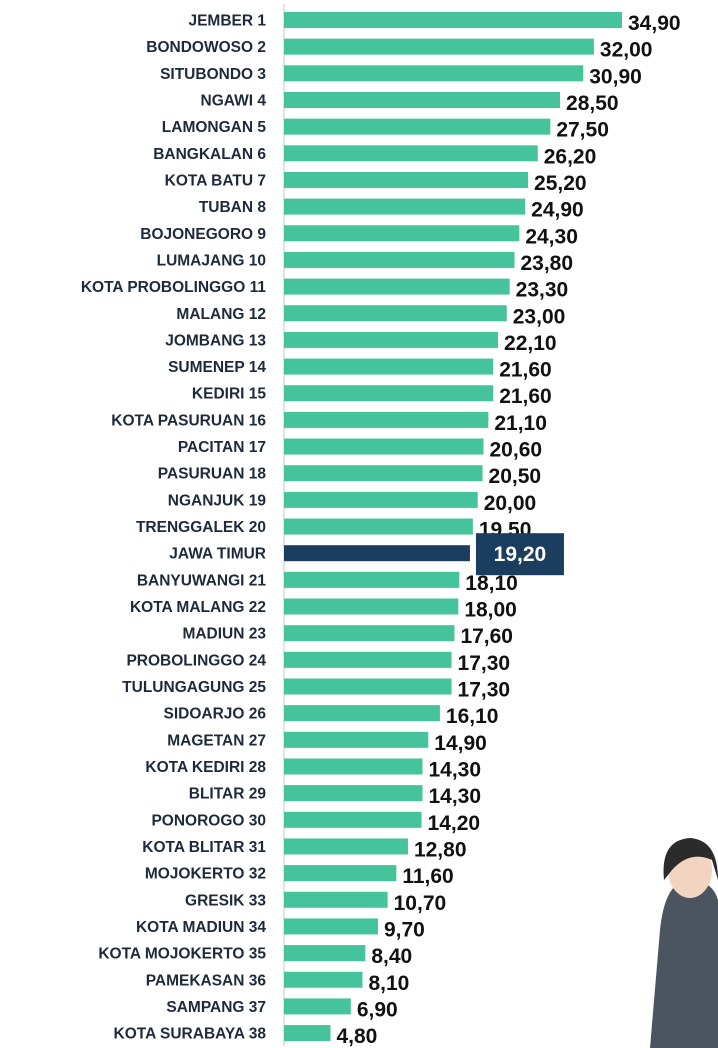 The height and width of the screenshot is (1048, 718). Describe the element at coordinates (215, 340) in the screenshot. I see `category-label: JOMBANG 13` at that location.